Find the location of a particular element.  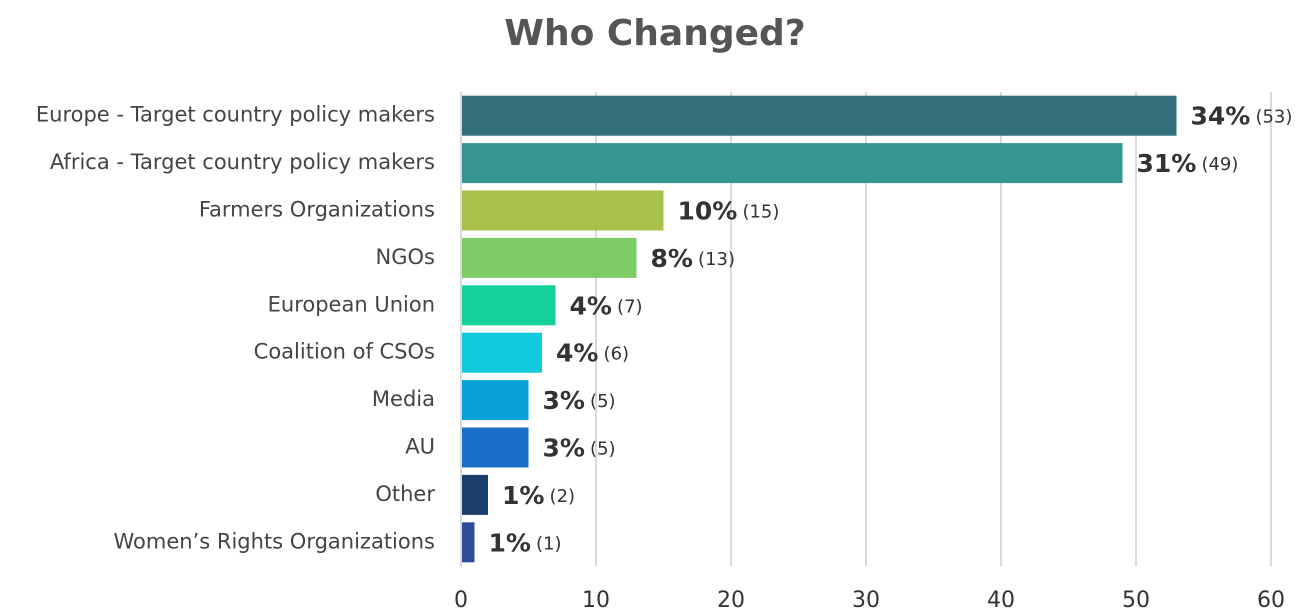

y-tick-label: Europe - Target country policy makers is located at coordinates (235, 115).